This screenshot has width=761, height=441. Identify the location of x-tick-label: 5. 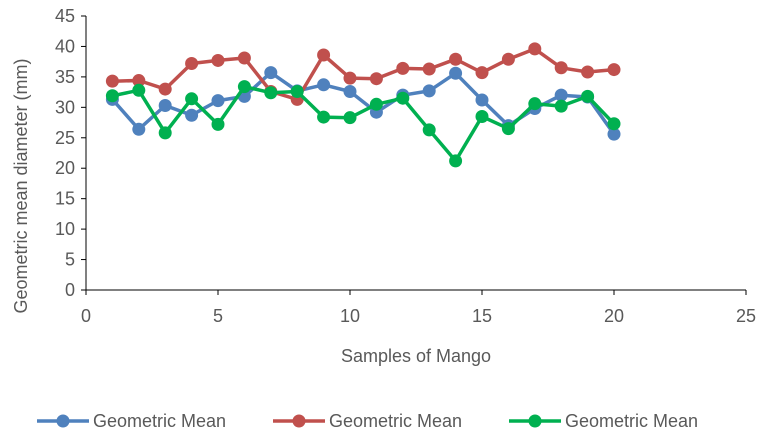
(218, 316).